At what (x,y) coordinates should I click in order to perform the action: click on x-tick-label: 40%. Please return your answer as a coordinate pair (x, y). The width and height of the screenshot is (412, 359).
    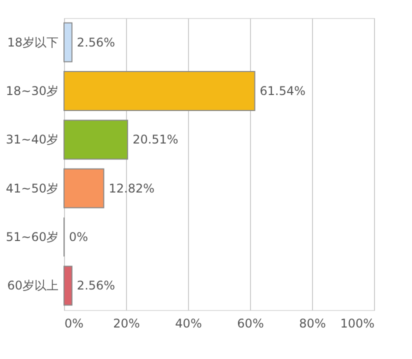
    Looking at the image, I should click on (188, 323).